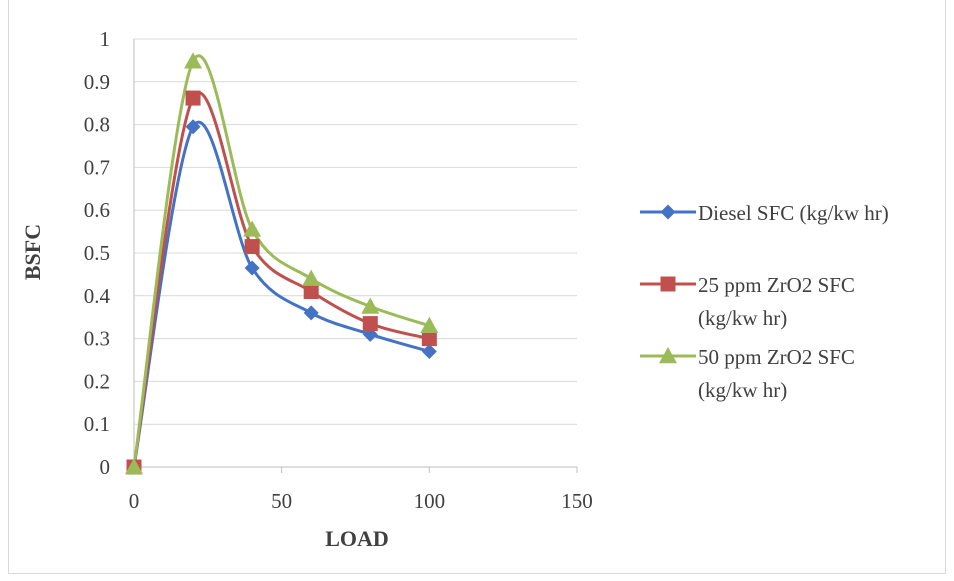  Describe the element at coordinates (281, 501) in the screenshot. I see `x-tick-label: 50` at that location.